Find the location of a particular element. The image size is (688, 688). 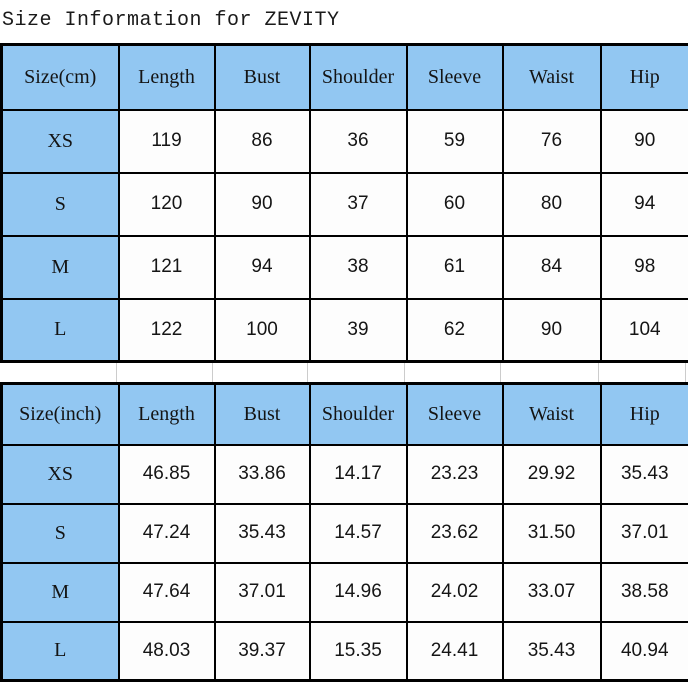

value-cell: 76 is located at coordinates (551, 141).